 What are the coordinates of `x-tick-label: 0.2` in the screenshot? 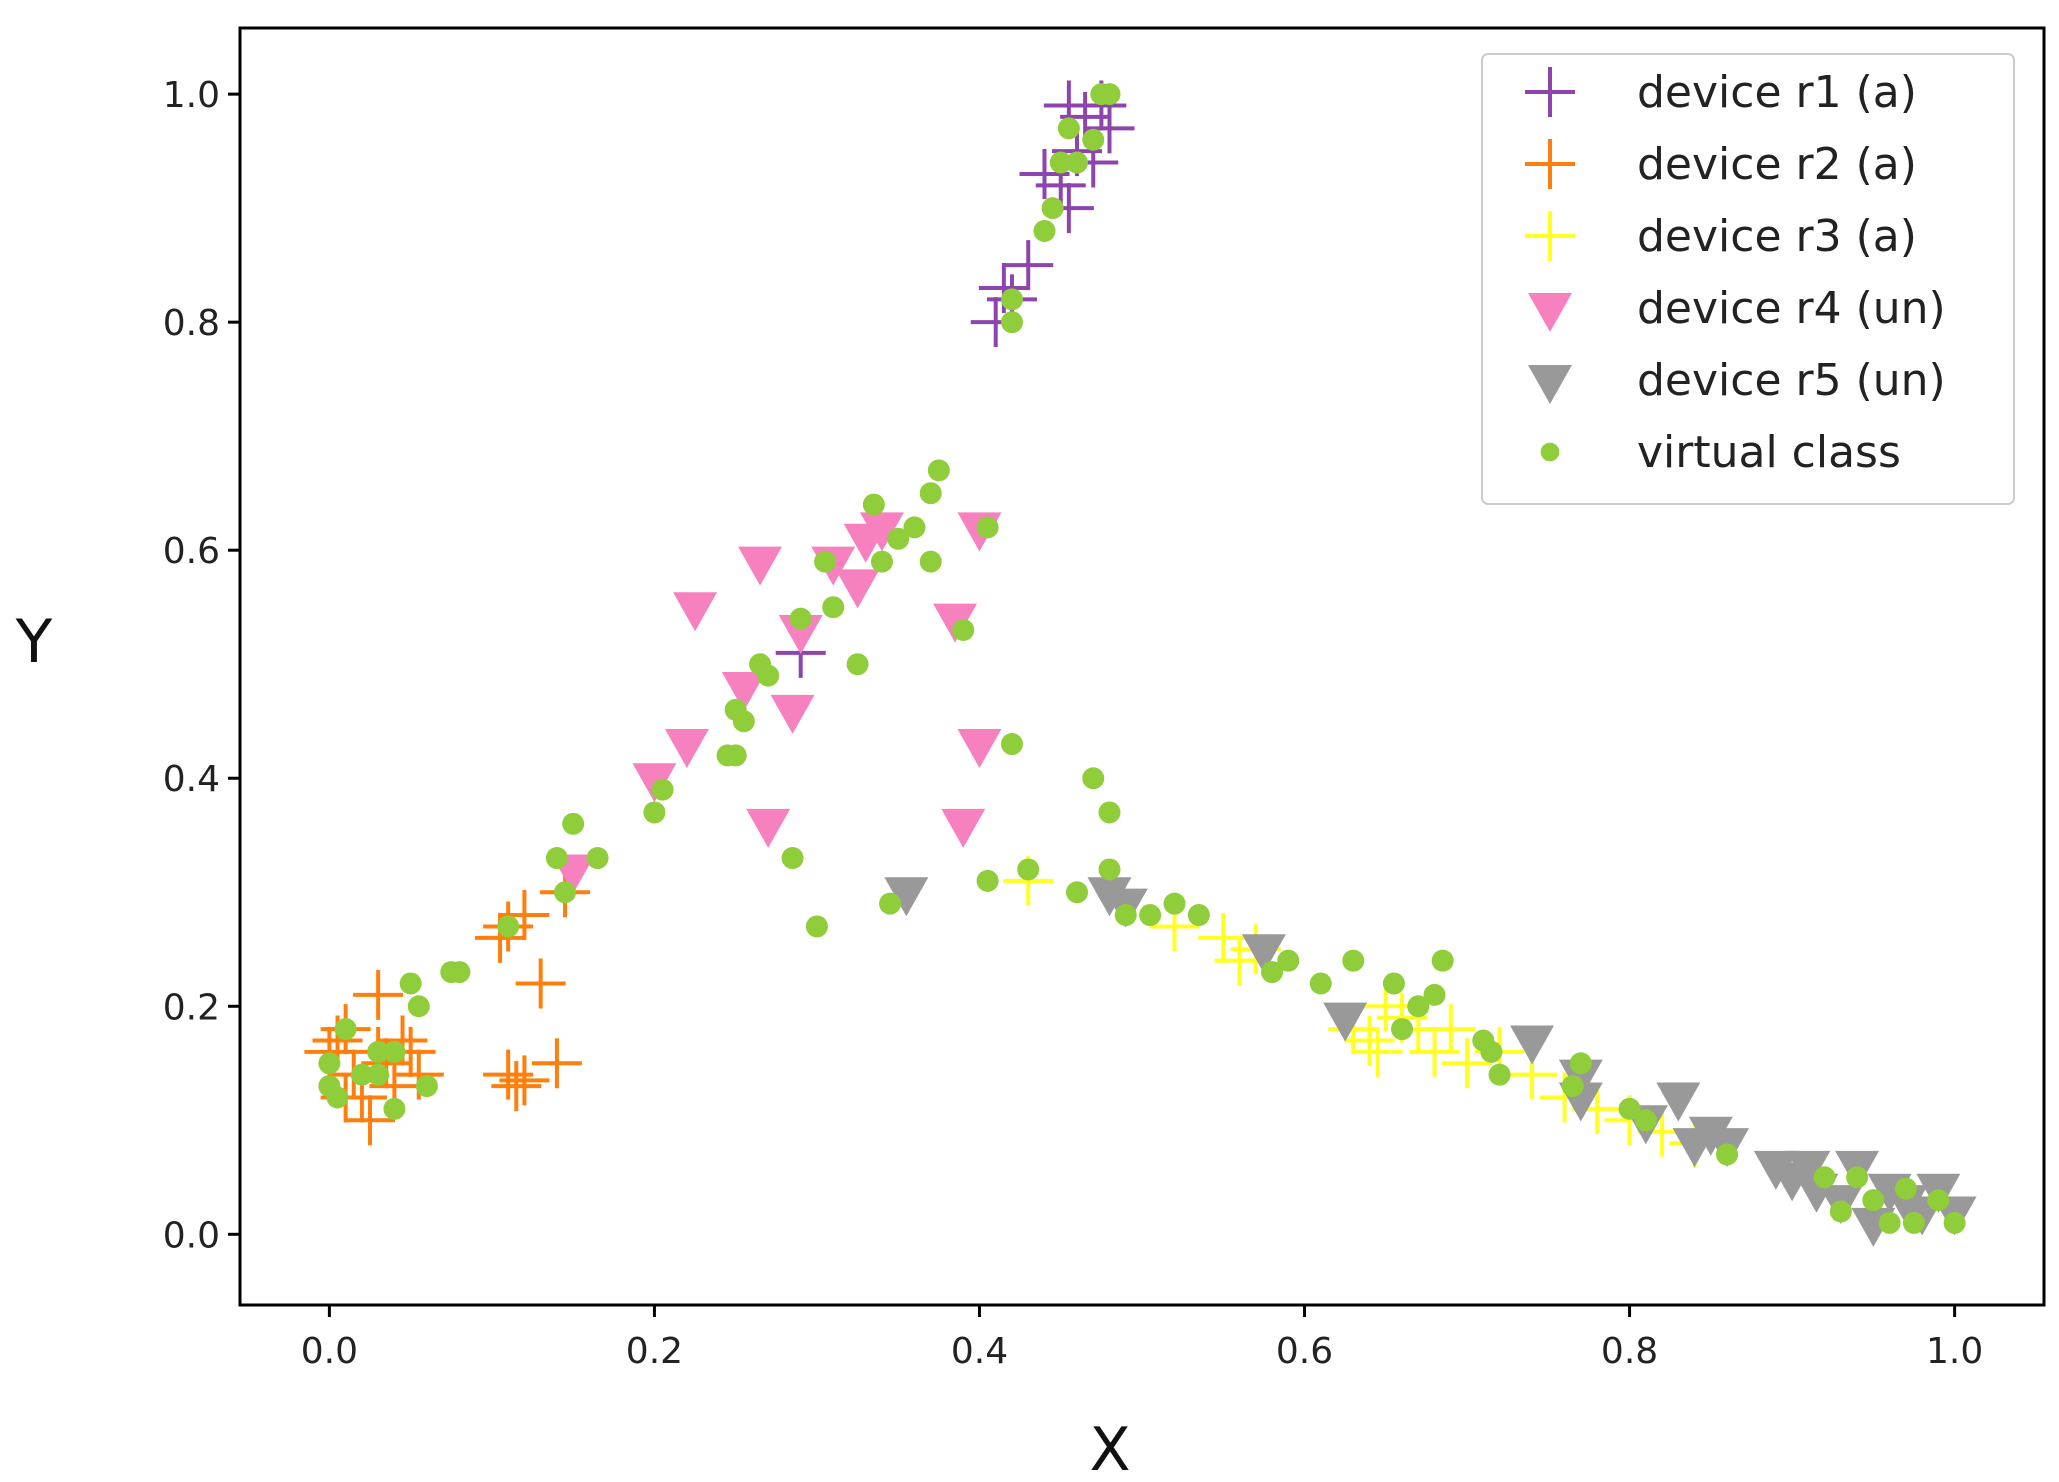 It's located at (654, 1351).